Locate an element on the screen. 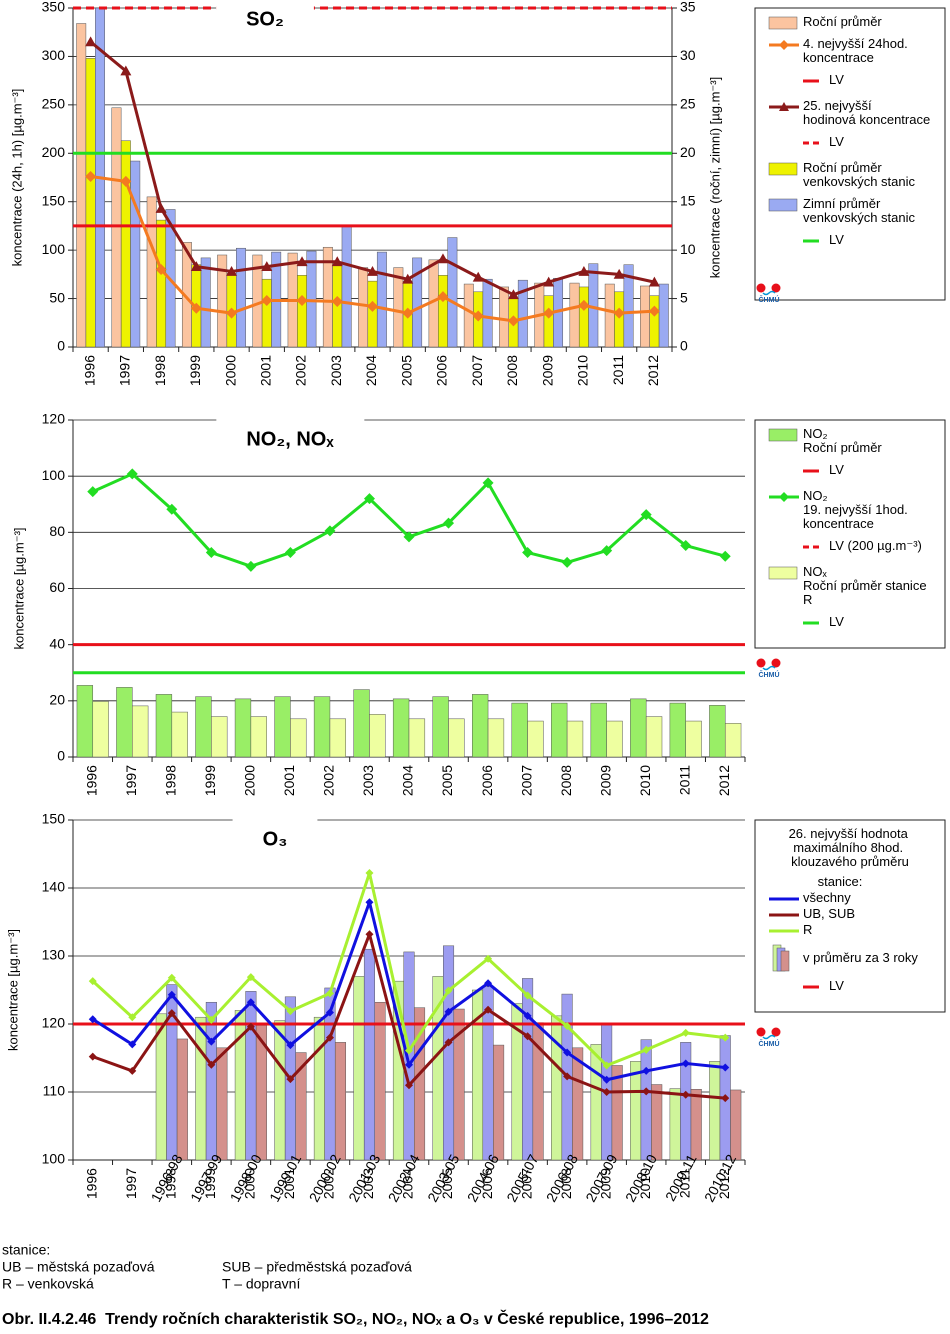  x-tick-label: 2005 is located at coordinates (406, 370).